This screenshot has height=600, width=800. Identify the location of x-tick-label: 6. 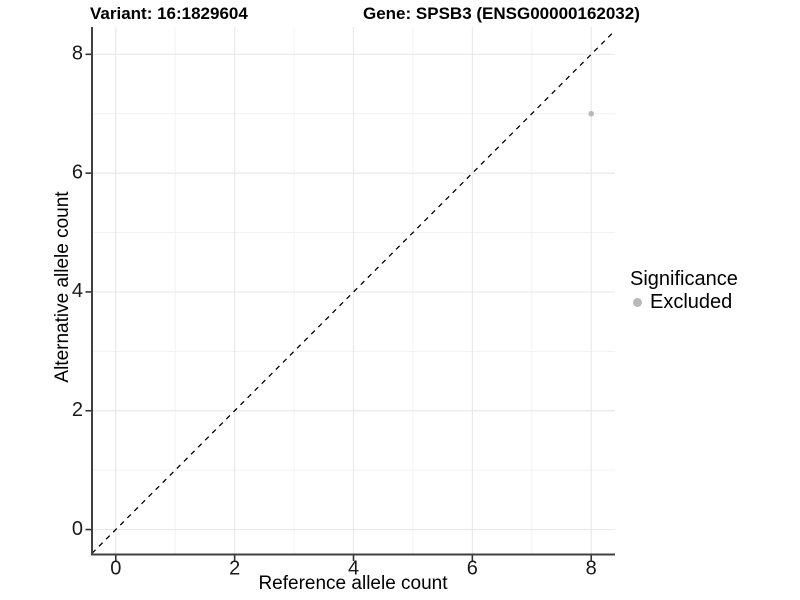
(472, 568).